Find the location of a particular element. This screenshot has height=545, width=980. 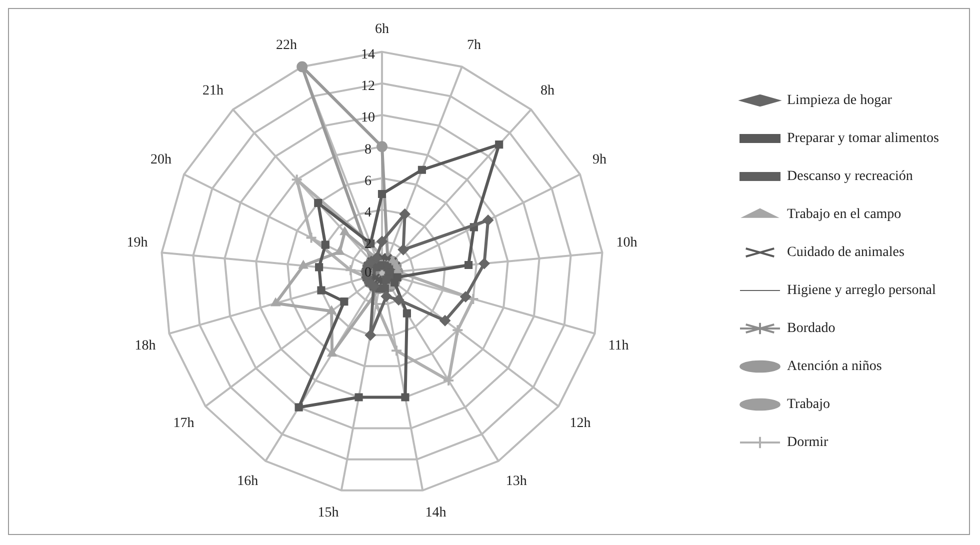

legend-label: Trabajo en el campo is located at coordinates (844, 214).